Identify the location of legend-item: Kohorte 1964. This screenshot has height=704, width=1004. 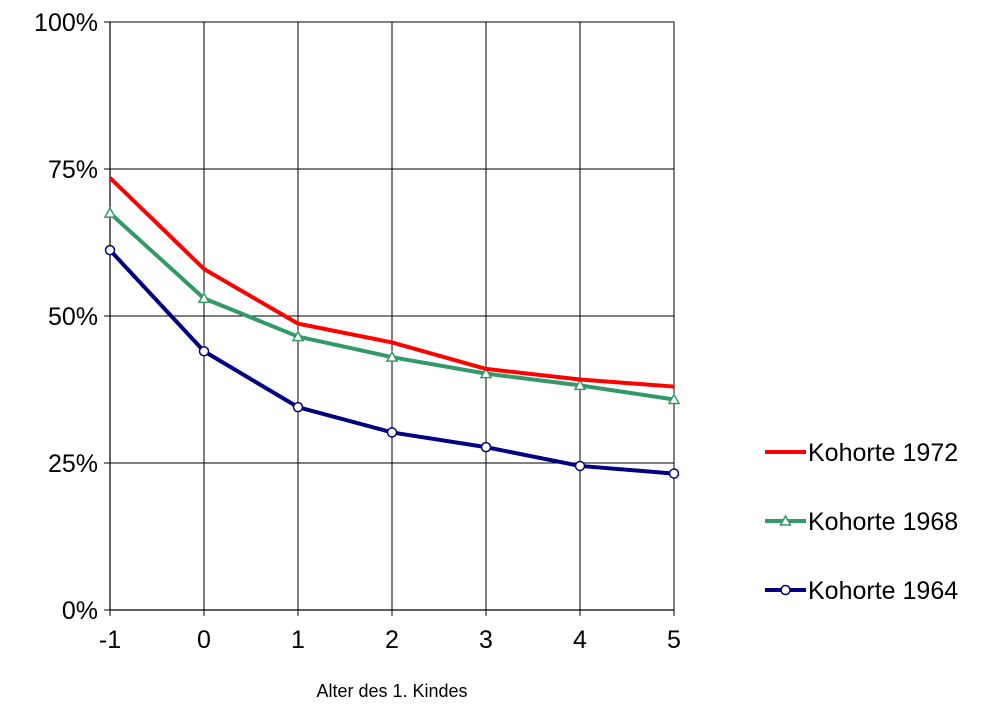
(861, 591).